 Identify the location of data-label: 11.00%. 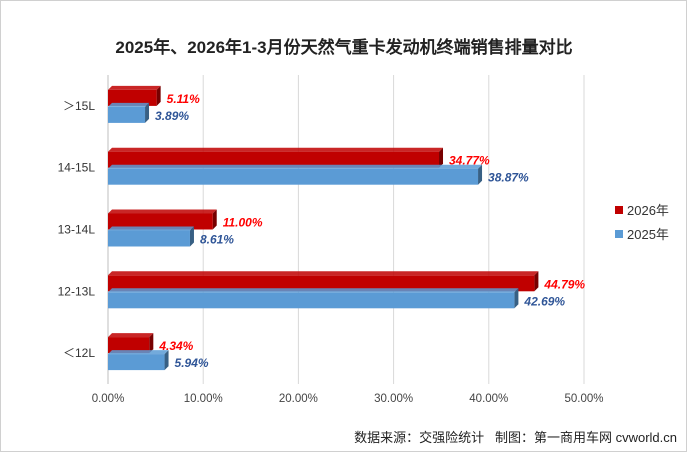
(243, 223).